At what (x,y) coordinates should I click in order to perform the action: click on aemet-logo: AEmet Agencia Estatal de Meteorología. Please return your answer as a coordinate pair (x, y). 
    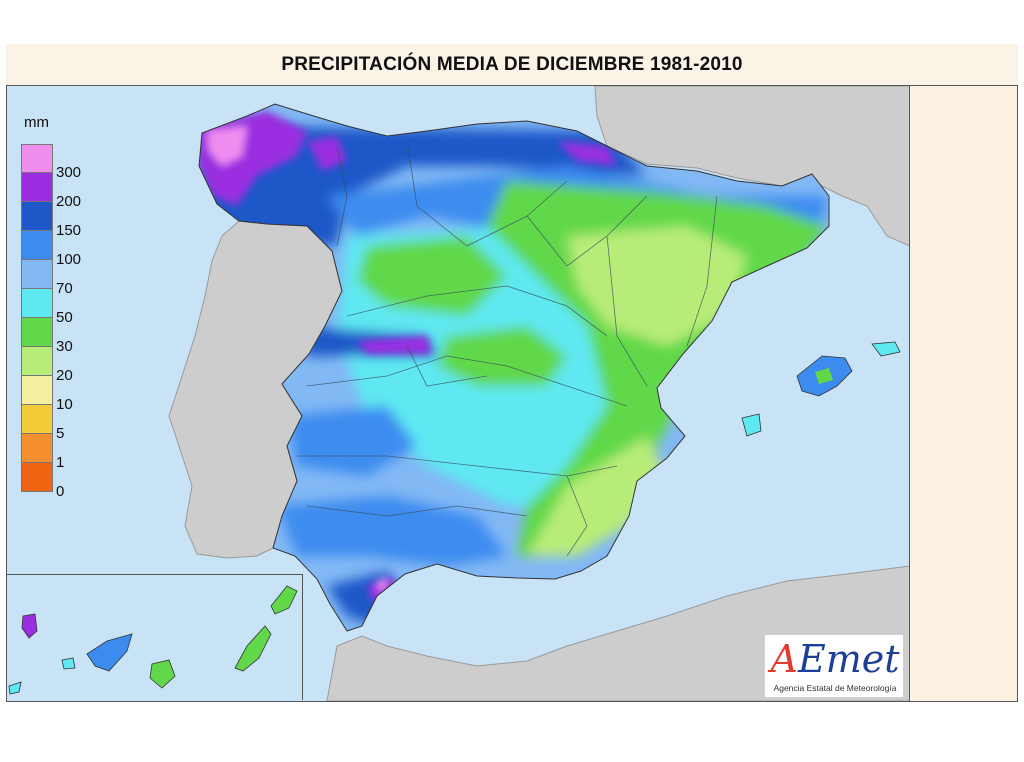
    Looking at the image, I should click on (834, 666).